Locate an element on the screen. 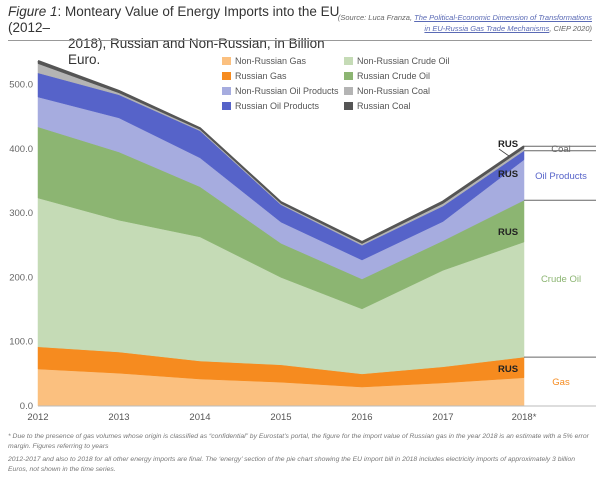 This screenshot has height=480, width=600. legend-item-russian-gas: Russian Gas is located at coordinates (254, 76).